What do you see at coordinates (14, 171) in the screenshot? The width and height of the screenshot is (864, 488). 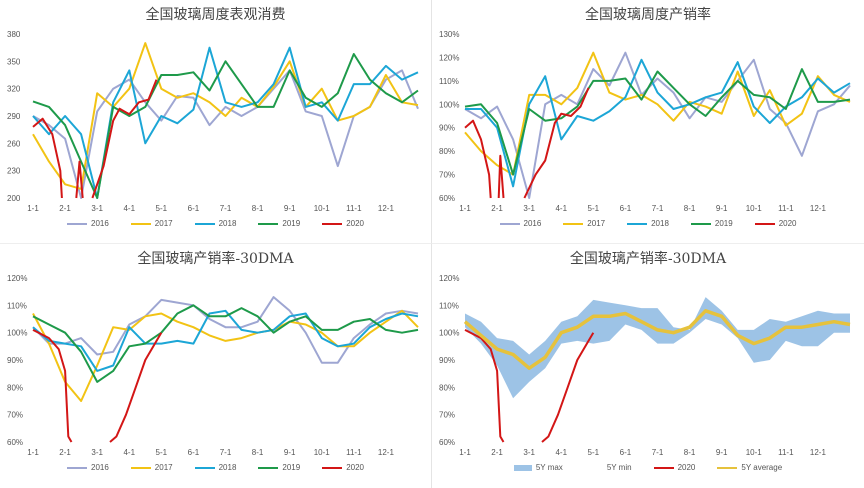 I see `y-tick-label: 230` at bounding box center [14, 171].